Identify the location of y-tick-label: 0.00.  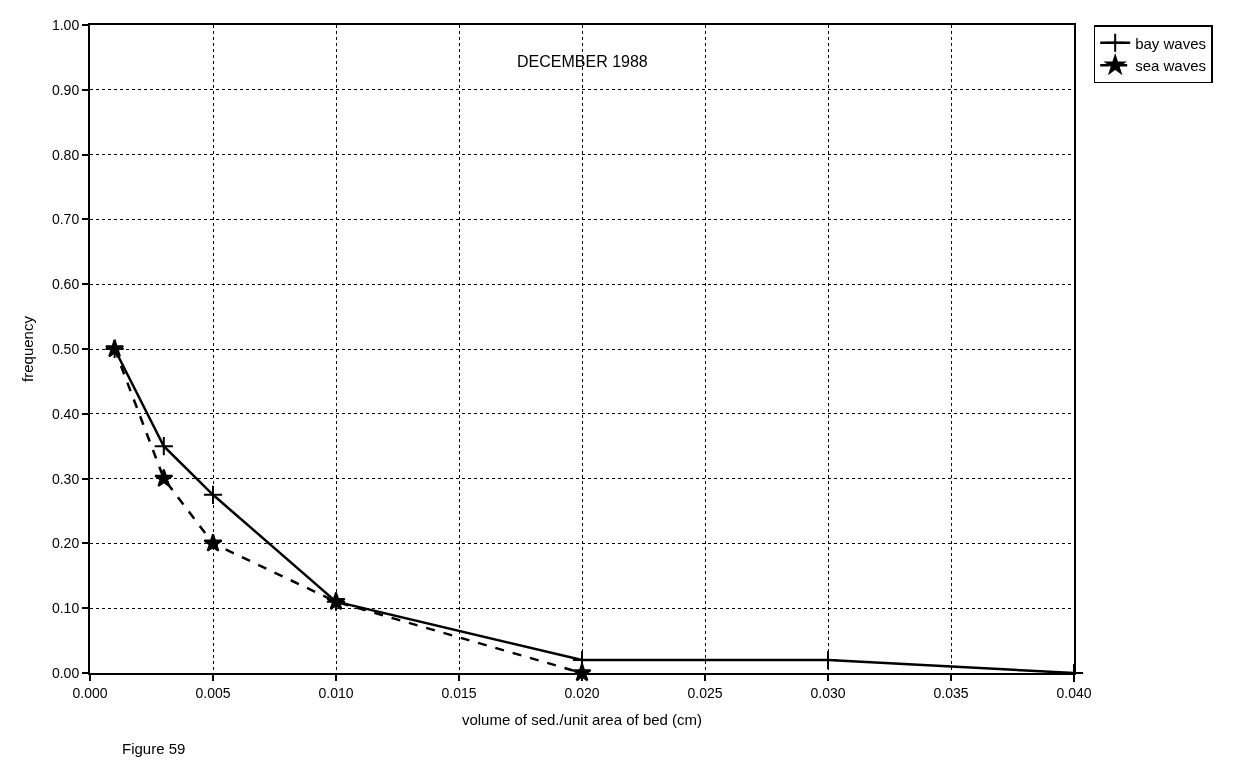
(65, 672).